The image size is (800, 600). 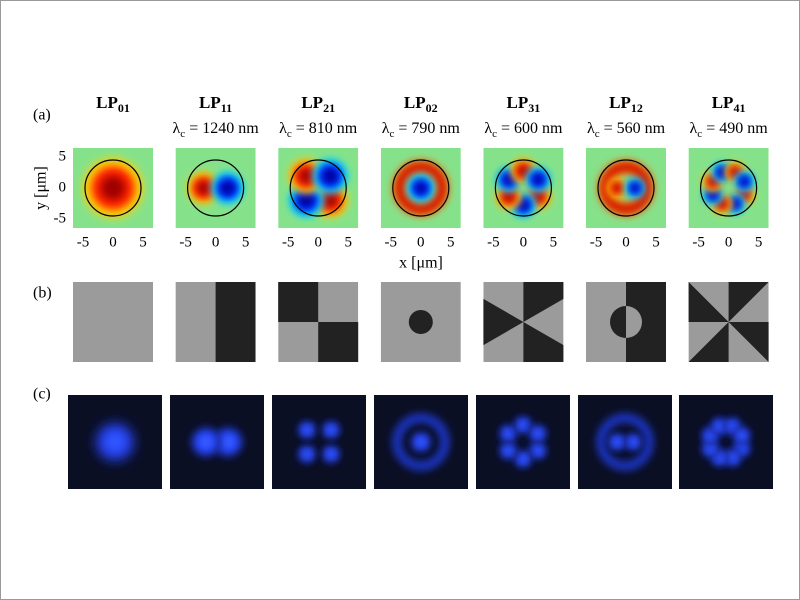 I want to click on field-background, so click(x=728, y=188).